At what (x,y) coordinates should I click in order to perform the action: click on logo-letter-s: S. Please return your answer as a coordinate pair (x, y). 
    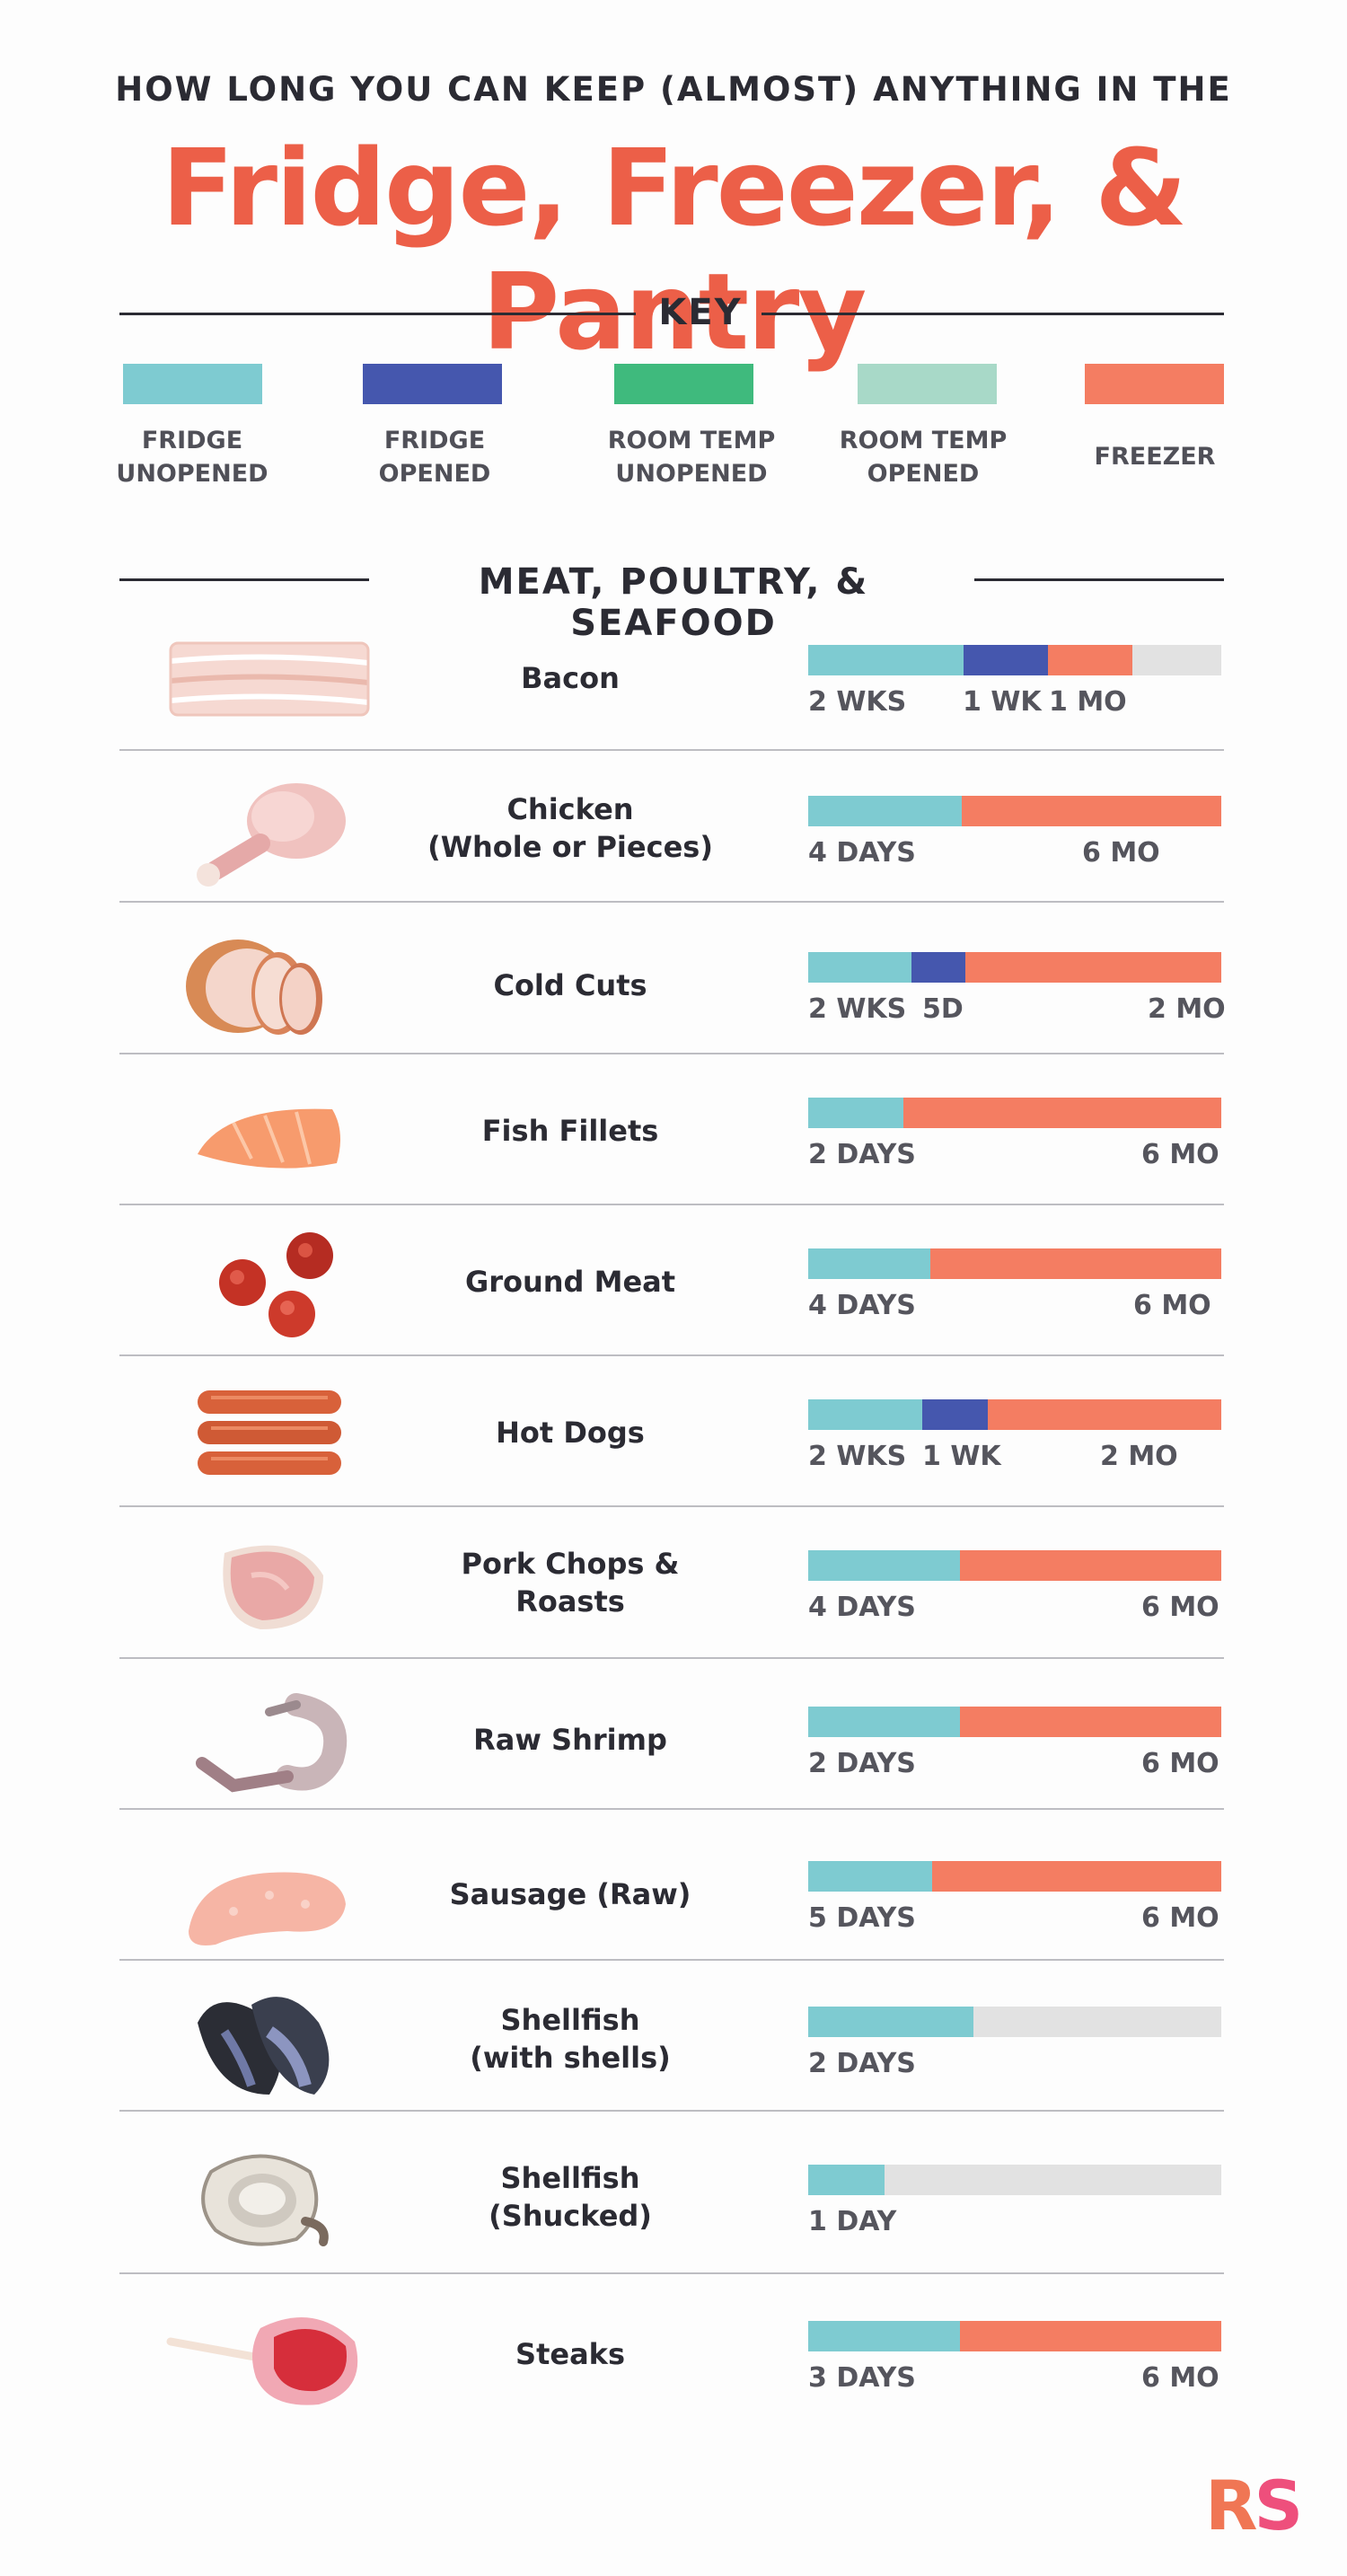
    Looking at the image, I should click on (1279, 2505).